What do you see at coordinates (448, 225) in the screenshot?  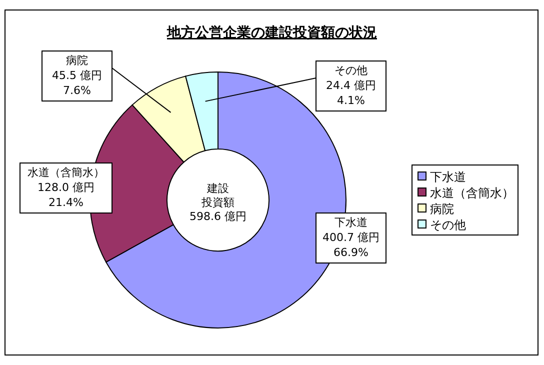 I see `legend-label: その他` at bounding box center [448, 225].